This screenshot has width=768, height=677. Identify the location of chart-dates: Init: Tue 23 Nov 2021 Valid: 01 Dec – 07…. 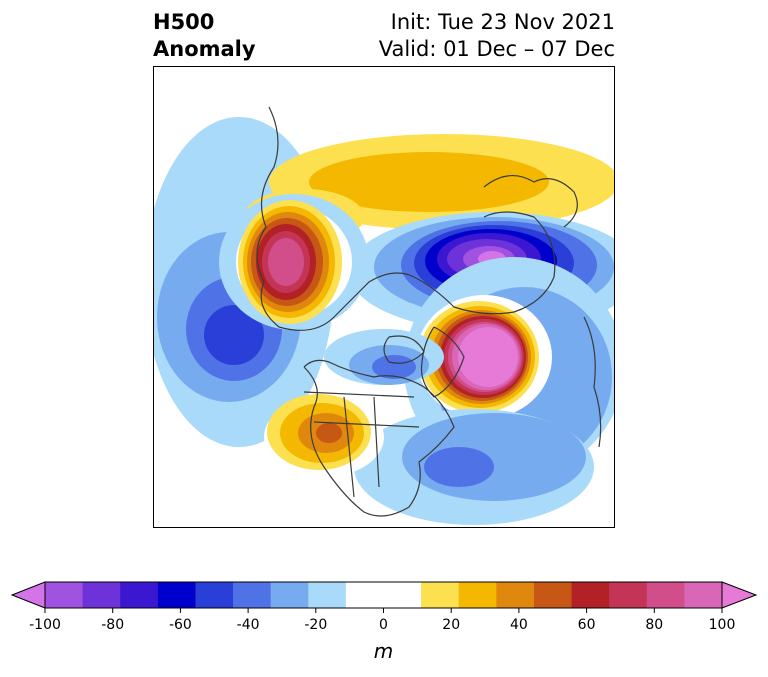
(497, 36).